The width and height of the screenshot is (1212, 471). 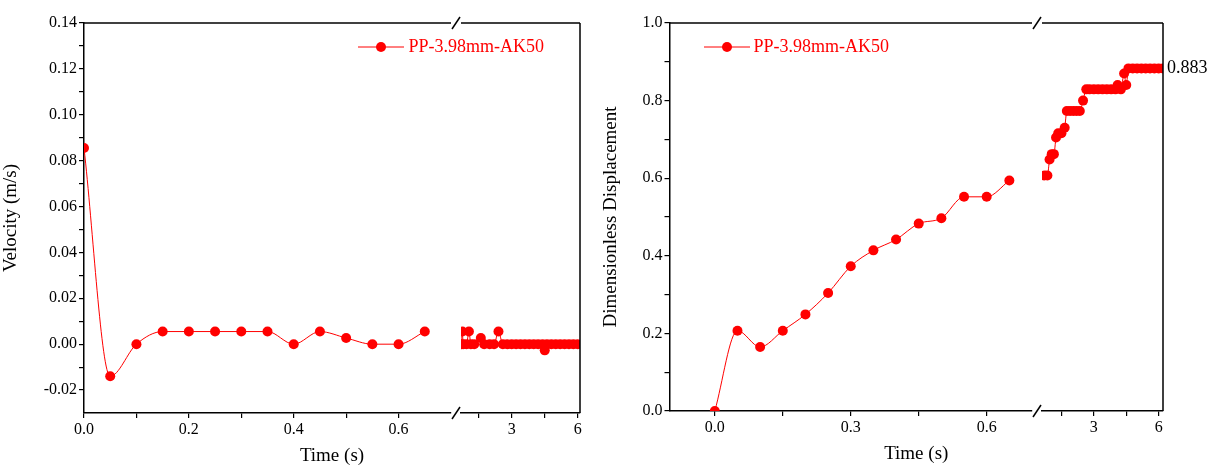 I want to click on x-tick-label: 0.2, so click(x=188, y=428).